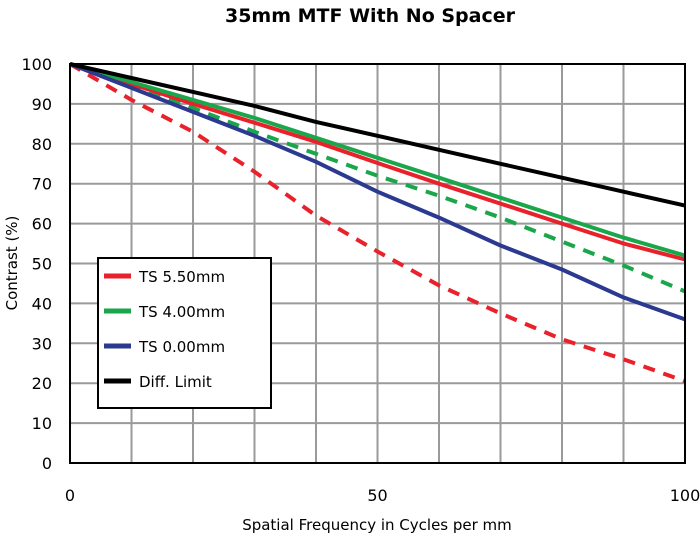 This screenshot has height=542, width=700. Describe the element at coordinates (36, 64) in the screenshot. I see `y-tick-label: 100` at that location.